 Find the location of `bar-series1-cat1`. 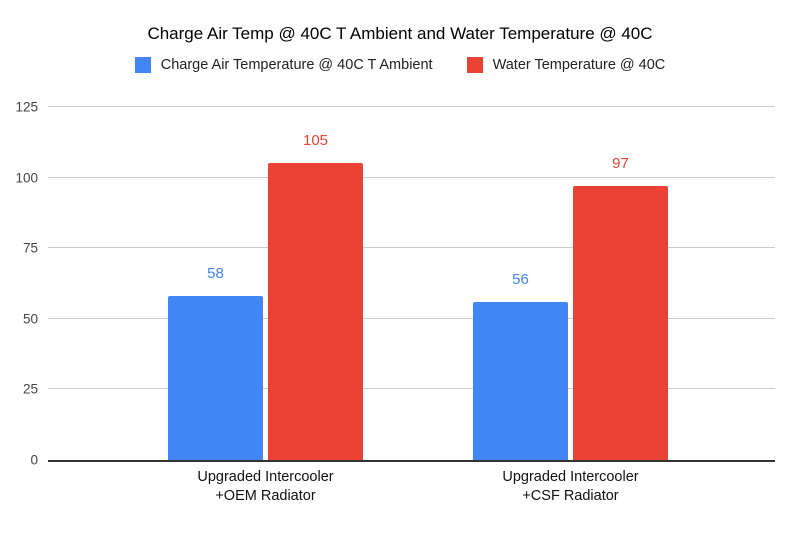

bar-series1-cat1 is located at coordinates (215, 378).